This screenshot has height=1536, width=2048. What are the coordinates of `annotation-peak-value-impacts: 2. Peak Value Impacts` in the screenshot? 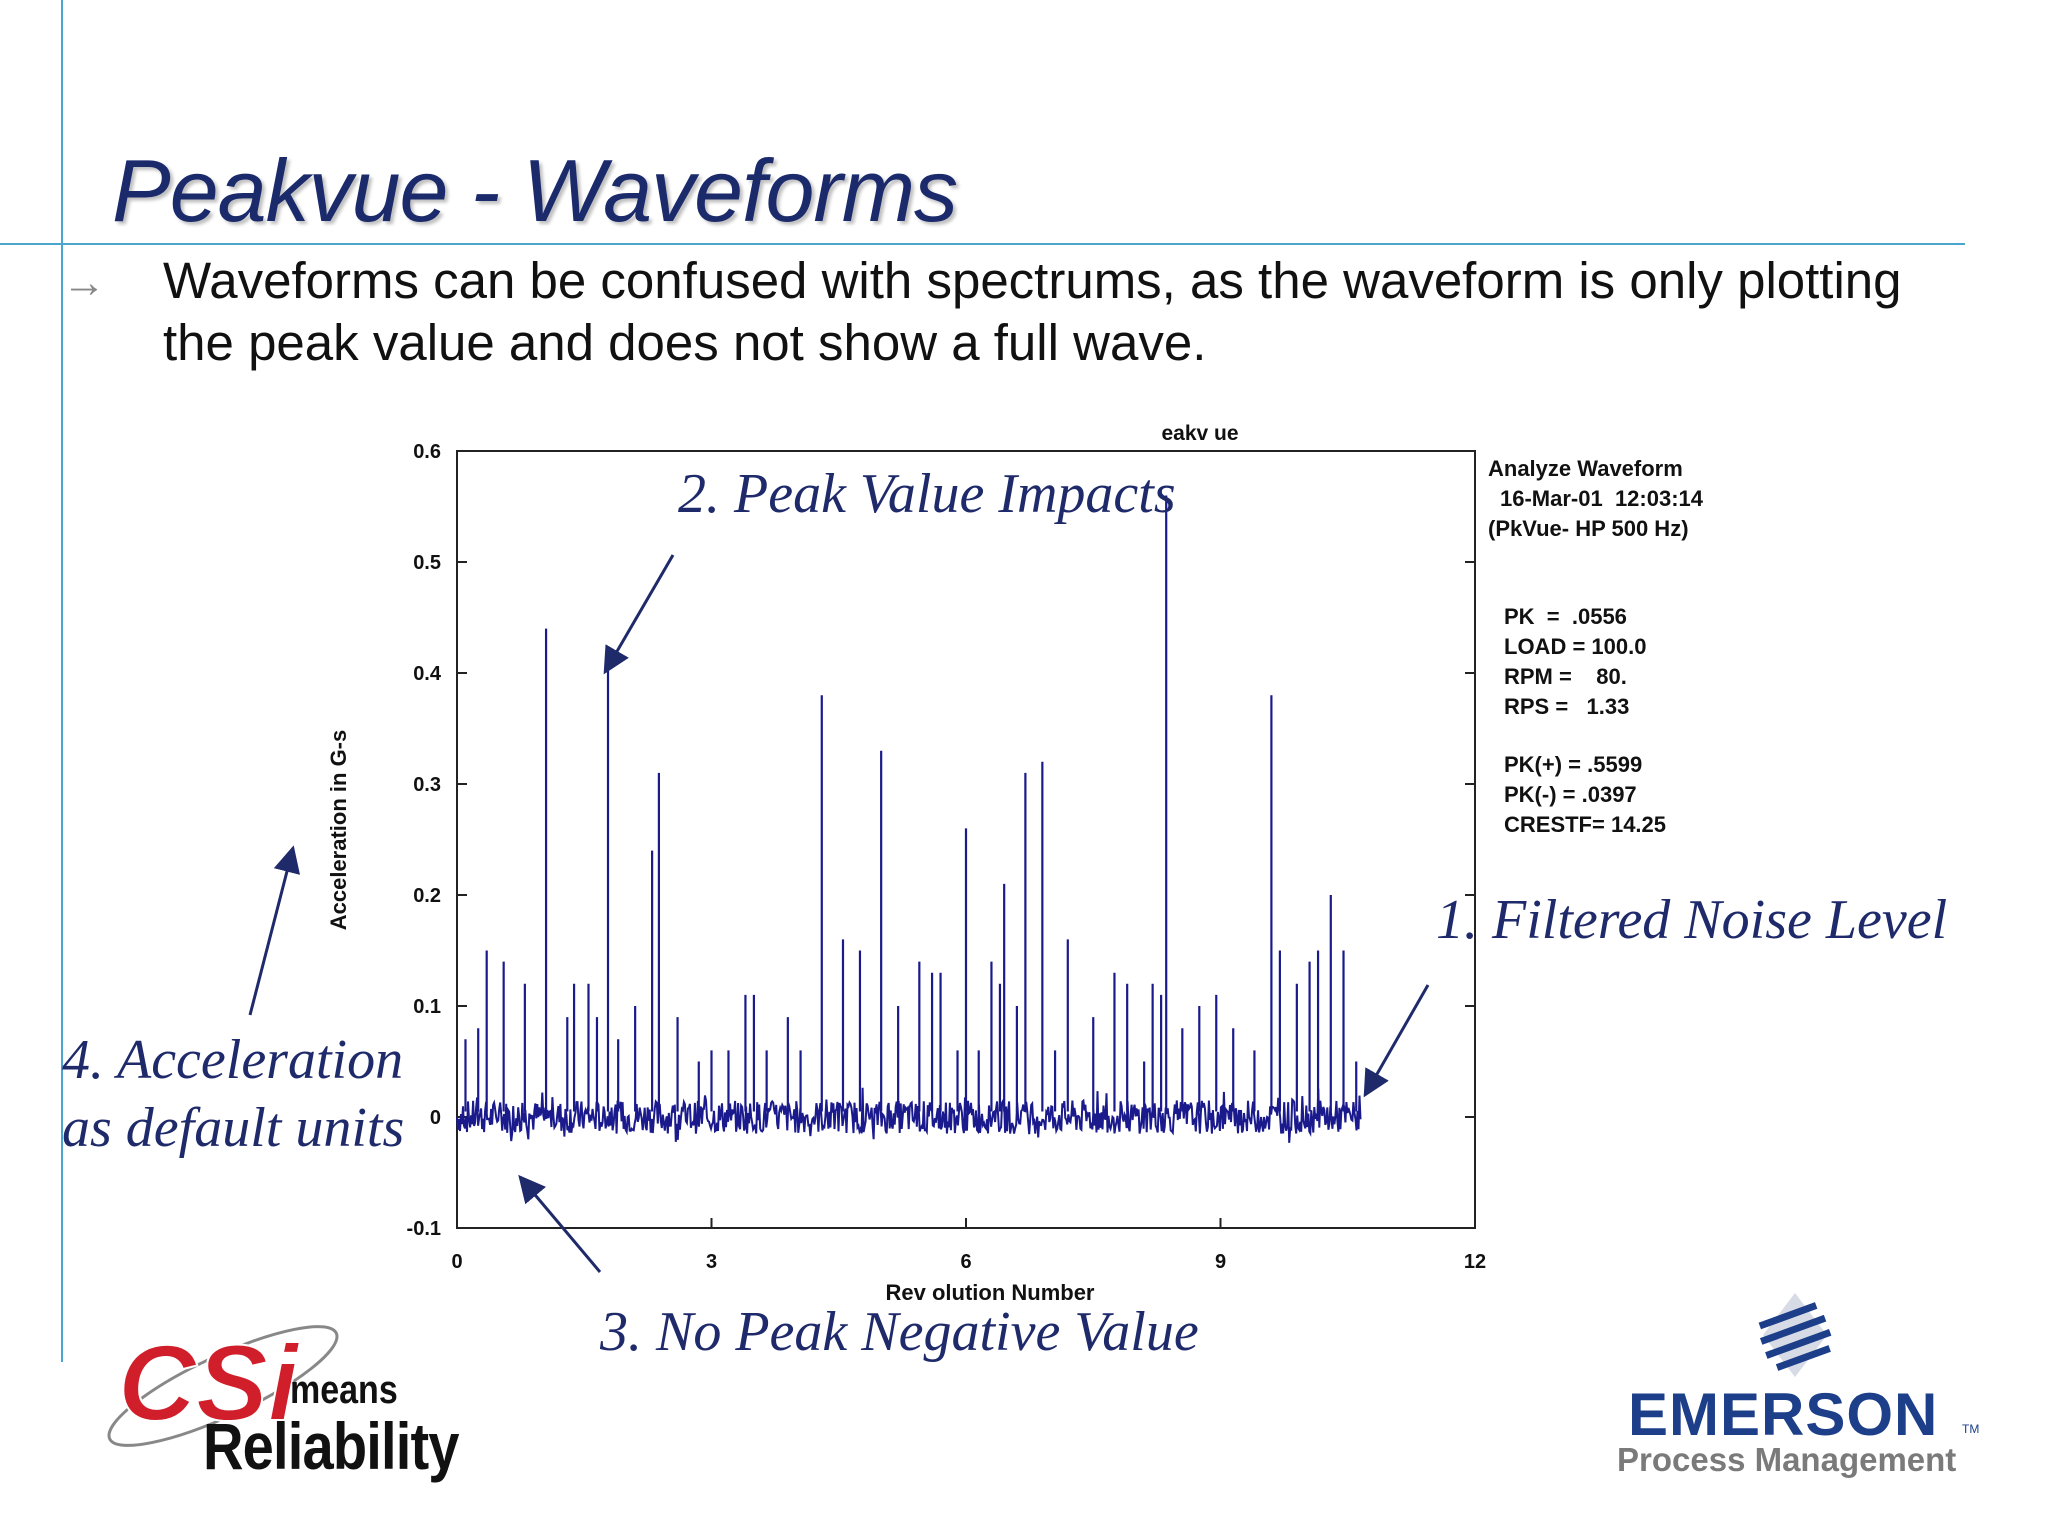 It's located at (927, 494).